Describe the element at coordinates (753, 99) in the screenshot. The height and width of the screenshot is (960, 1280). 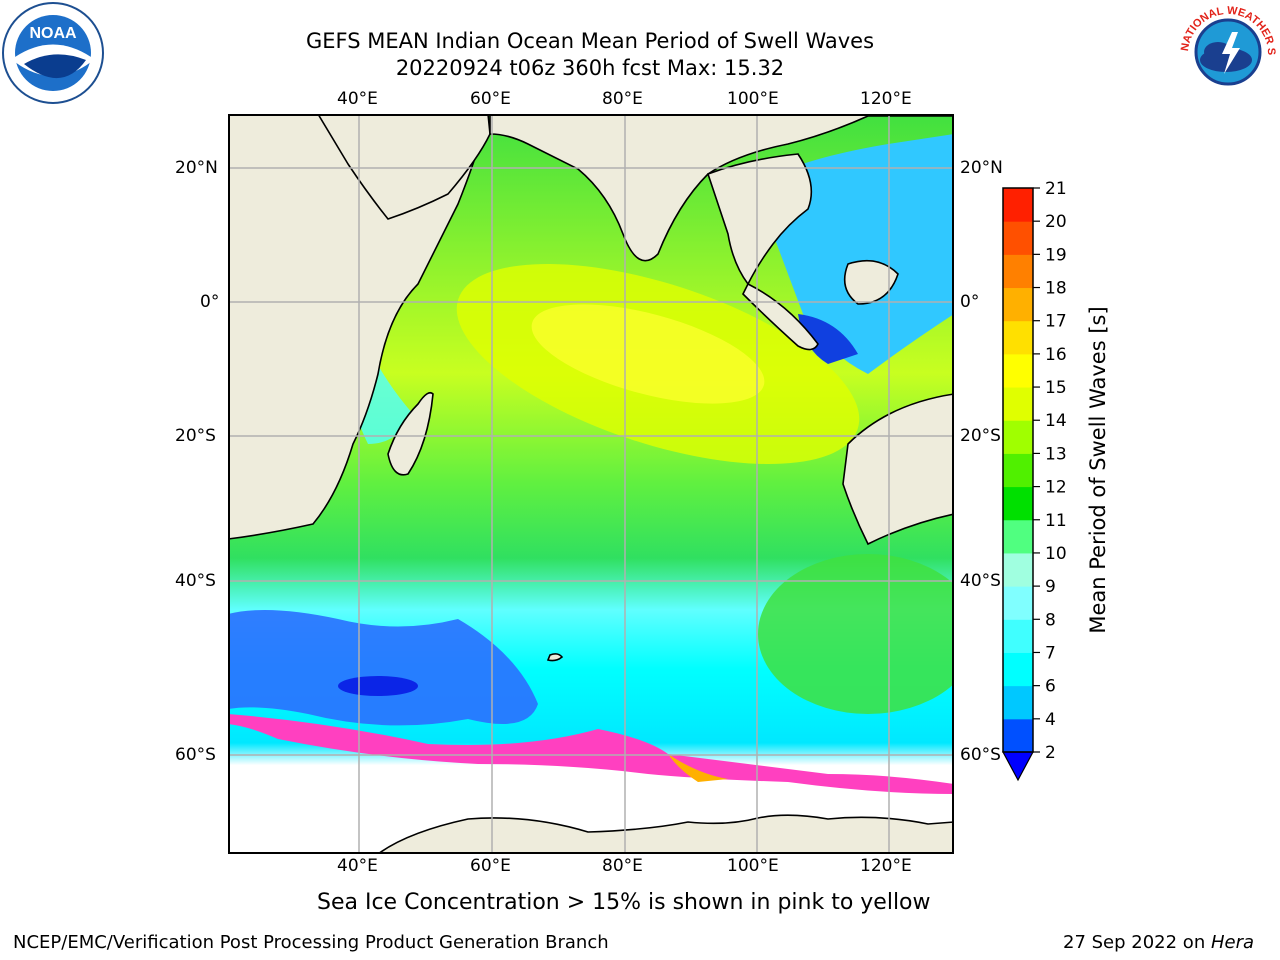
I see `lon-top-label: 100°E` at that location.